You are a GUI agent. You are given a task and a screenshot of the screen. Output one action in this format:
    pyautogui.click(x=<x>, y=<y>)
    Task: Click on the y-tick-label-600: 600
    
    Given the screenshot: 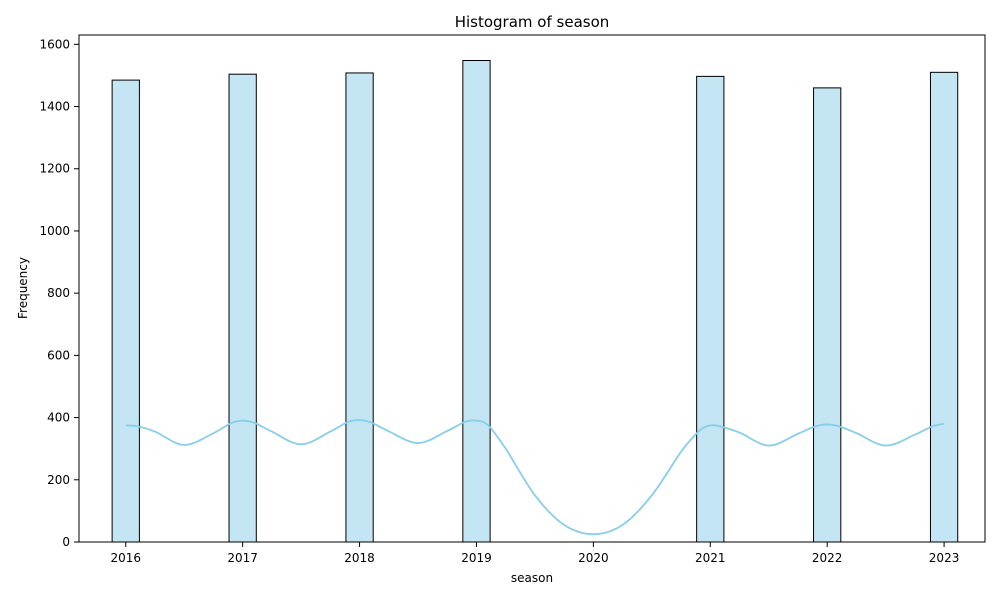 What is the action you would take?
    pyautogui.click(x=58, y=355)
    